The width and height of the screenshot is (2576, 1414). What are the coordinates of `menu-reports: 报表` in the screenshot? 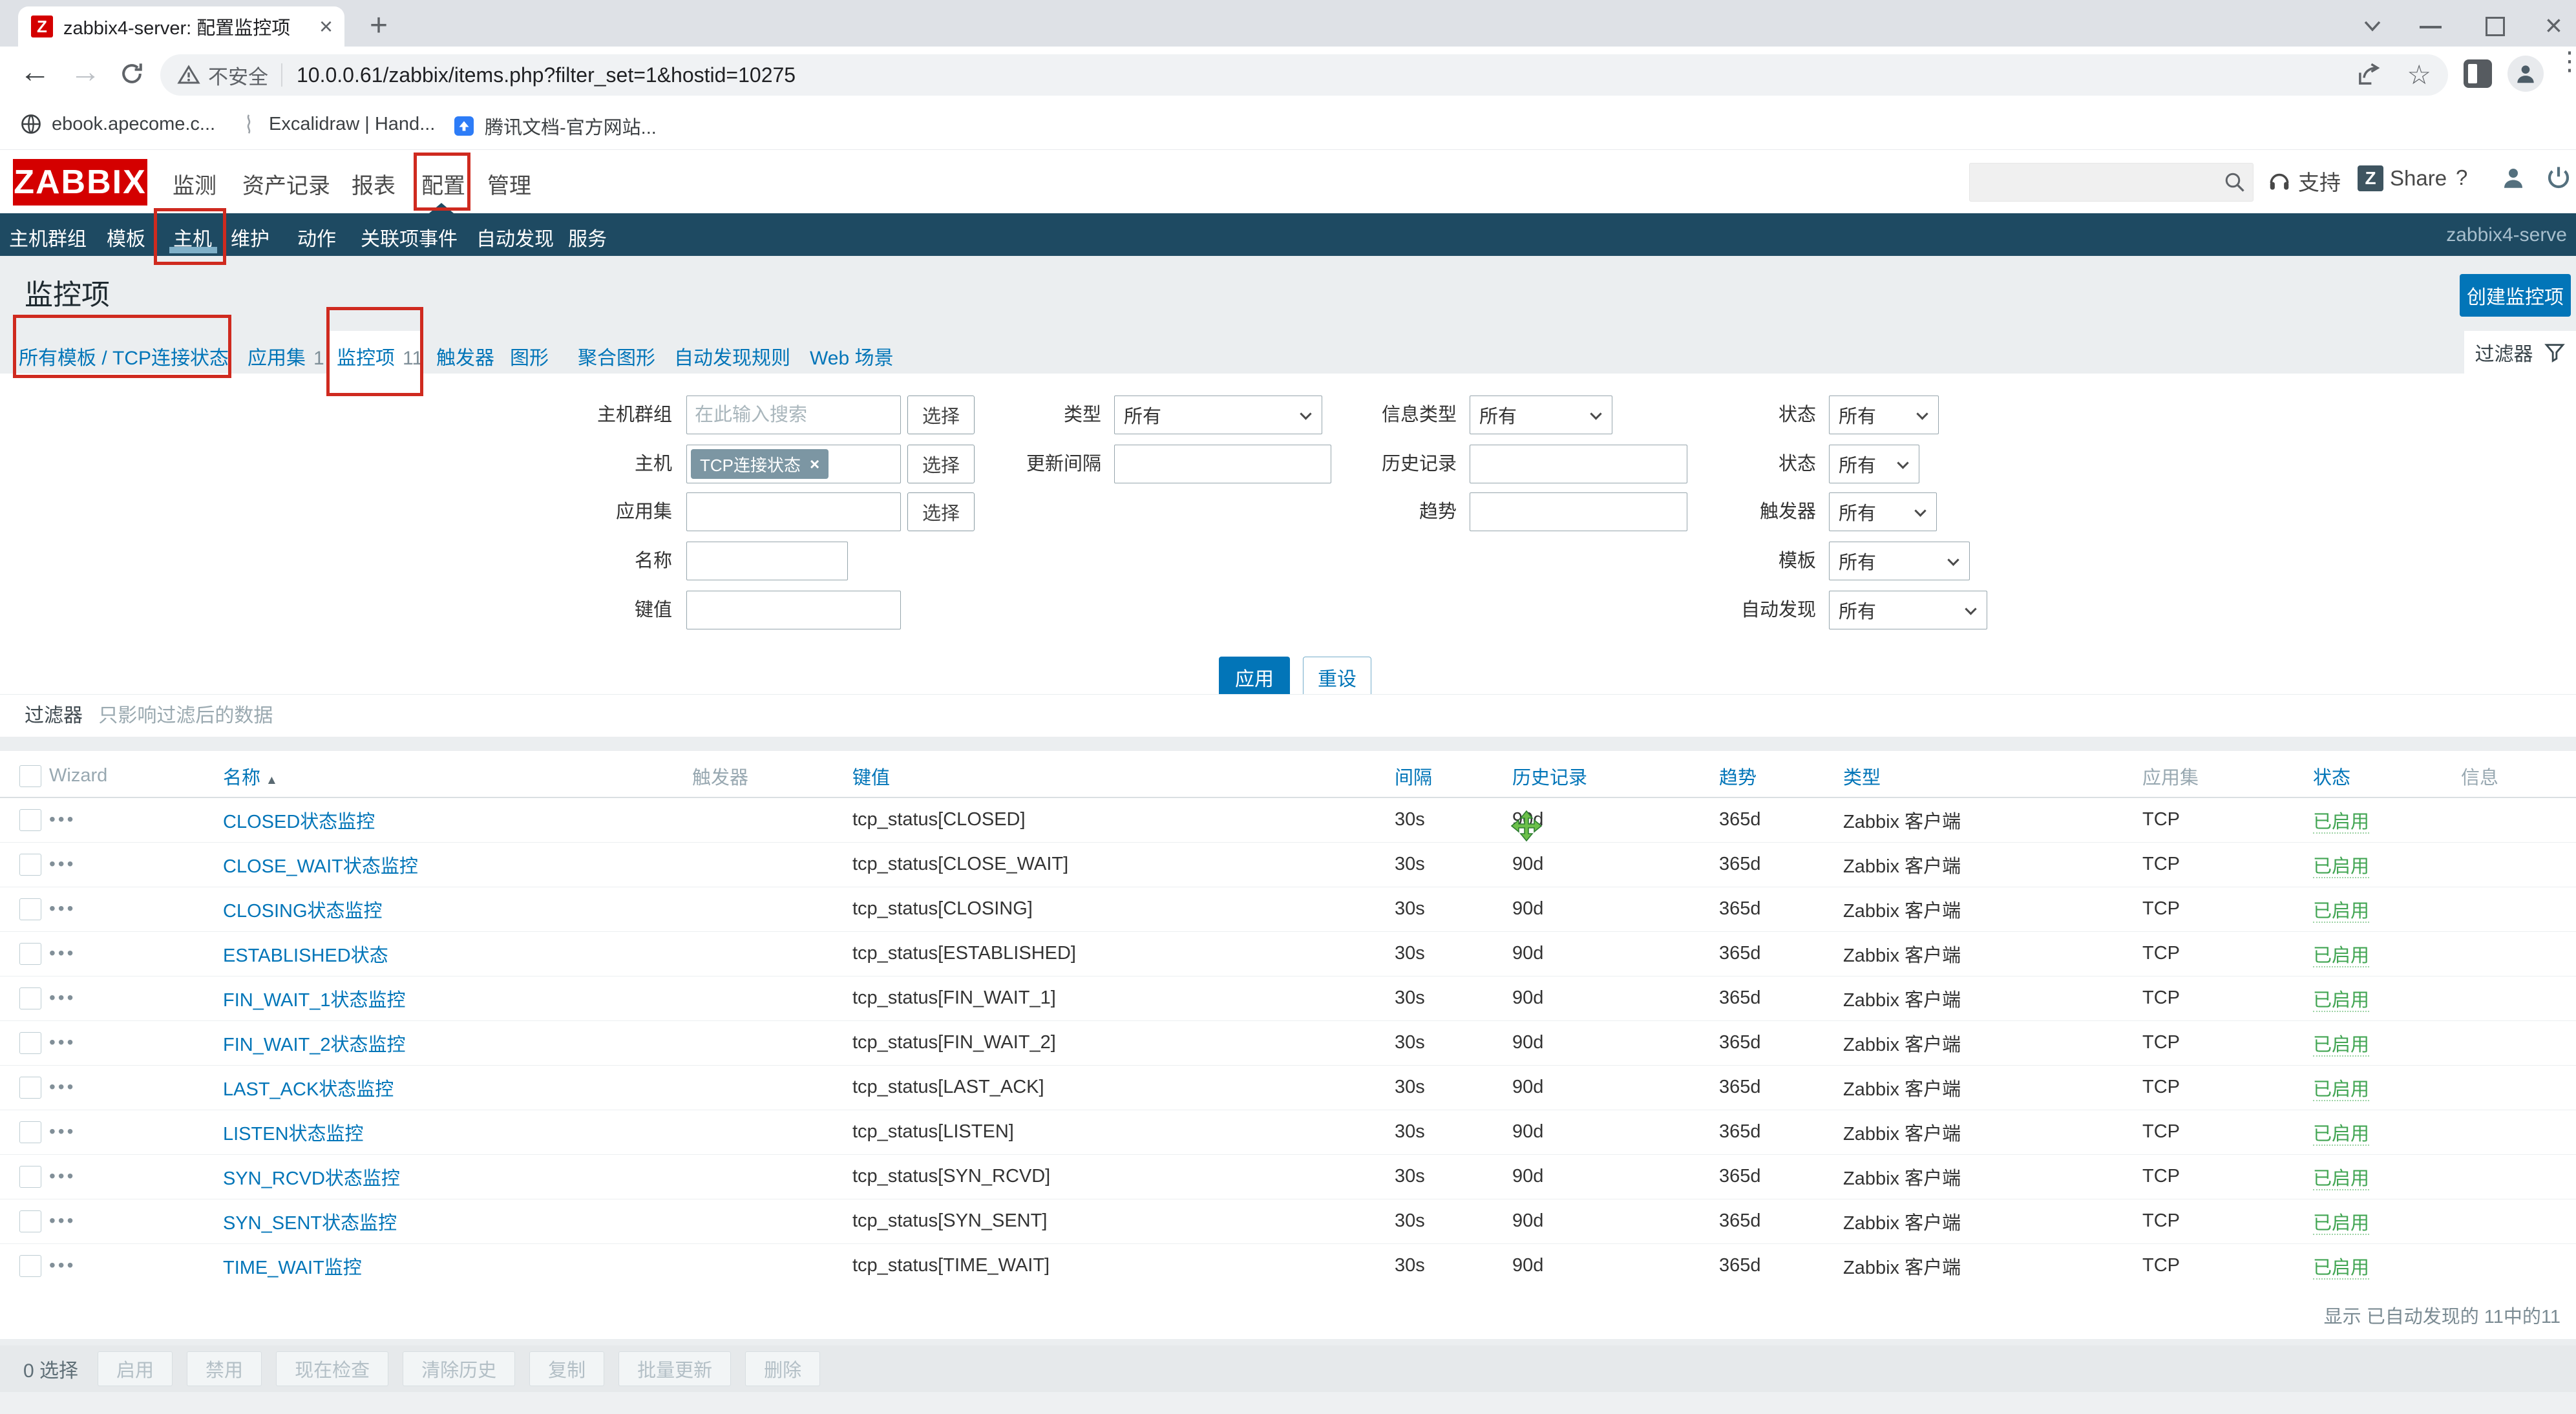 It's located at (374, 186).